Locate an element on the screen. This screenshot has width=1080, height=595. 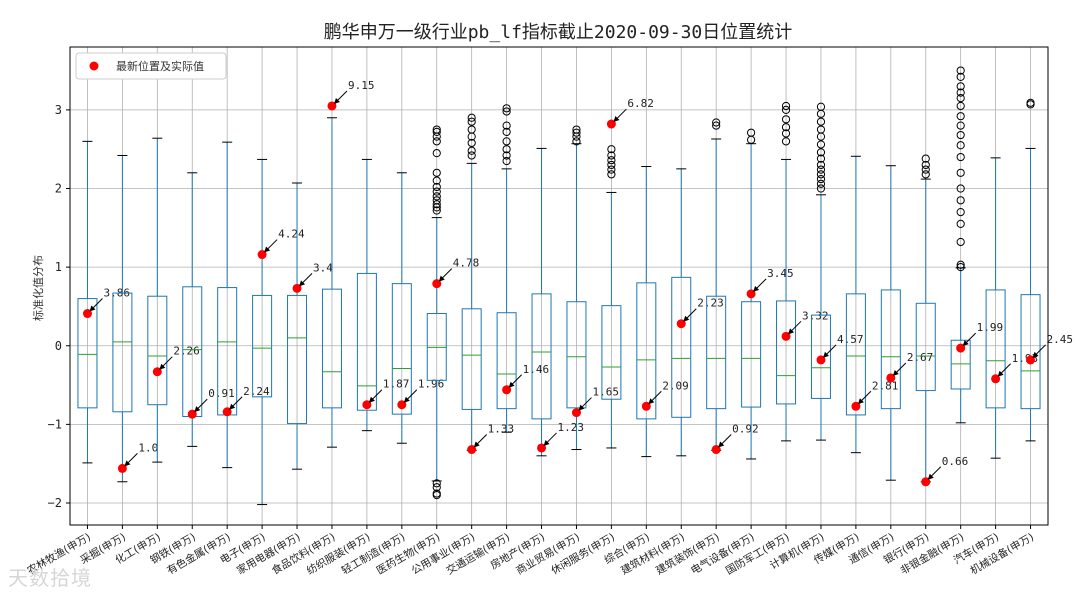
y-tick-label: −2 is located at coordinates (55, 503).